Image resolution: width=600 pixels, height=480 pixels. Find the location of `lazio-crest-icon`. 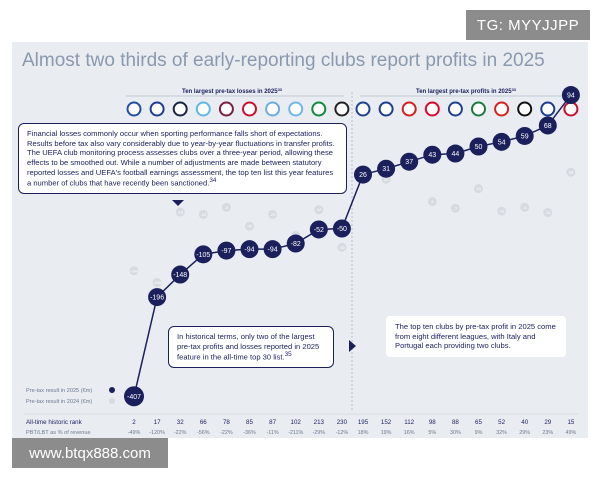

lazio-crest-icon is located at coordinates (296, 109).